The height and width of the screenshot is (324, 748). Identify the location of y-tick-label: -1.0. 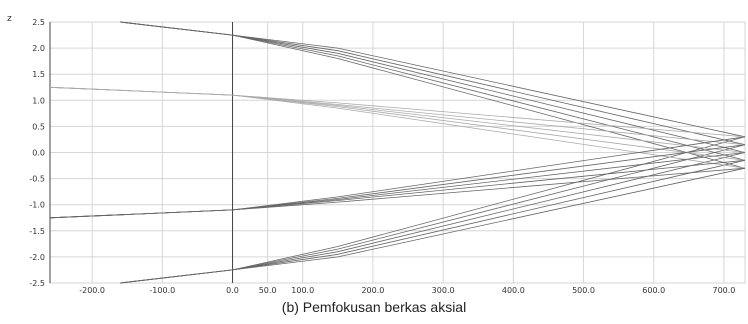
(37, 205).